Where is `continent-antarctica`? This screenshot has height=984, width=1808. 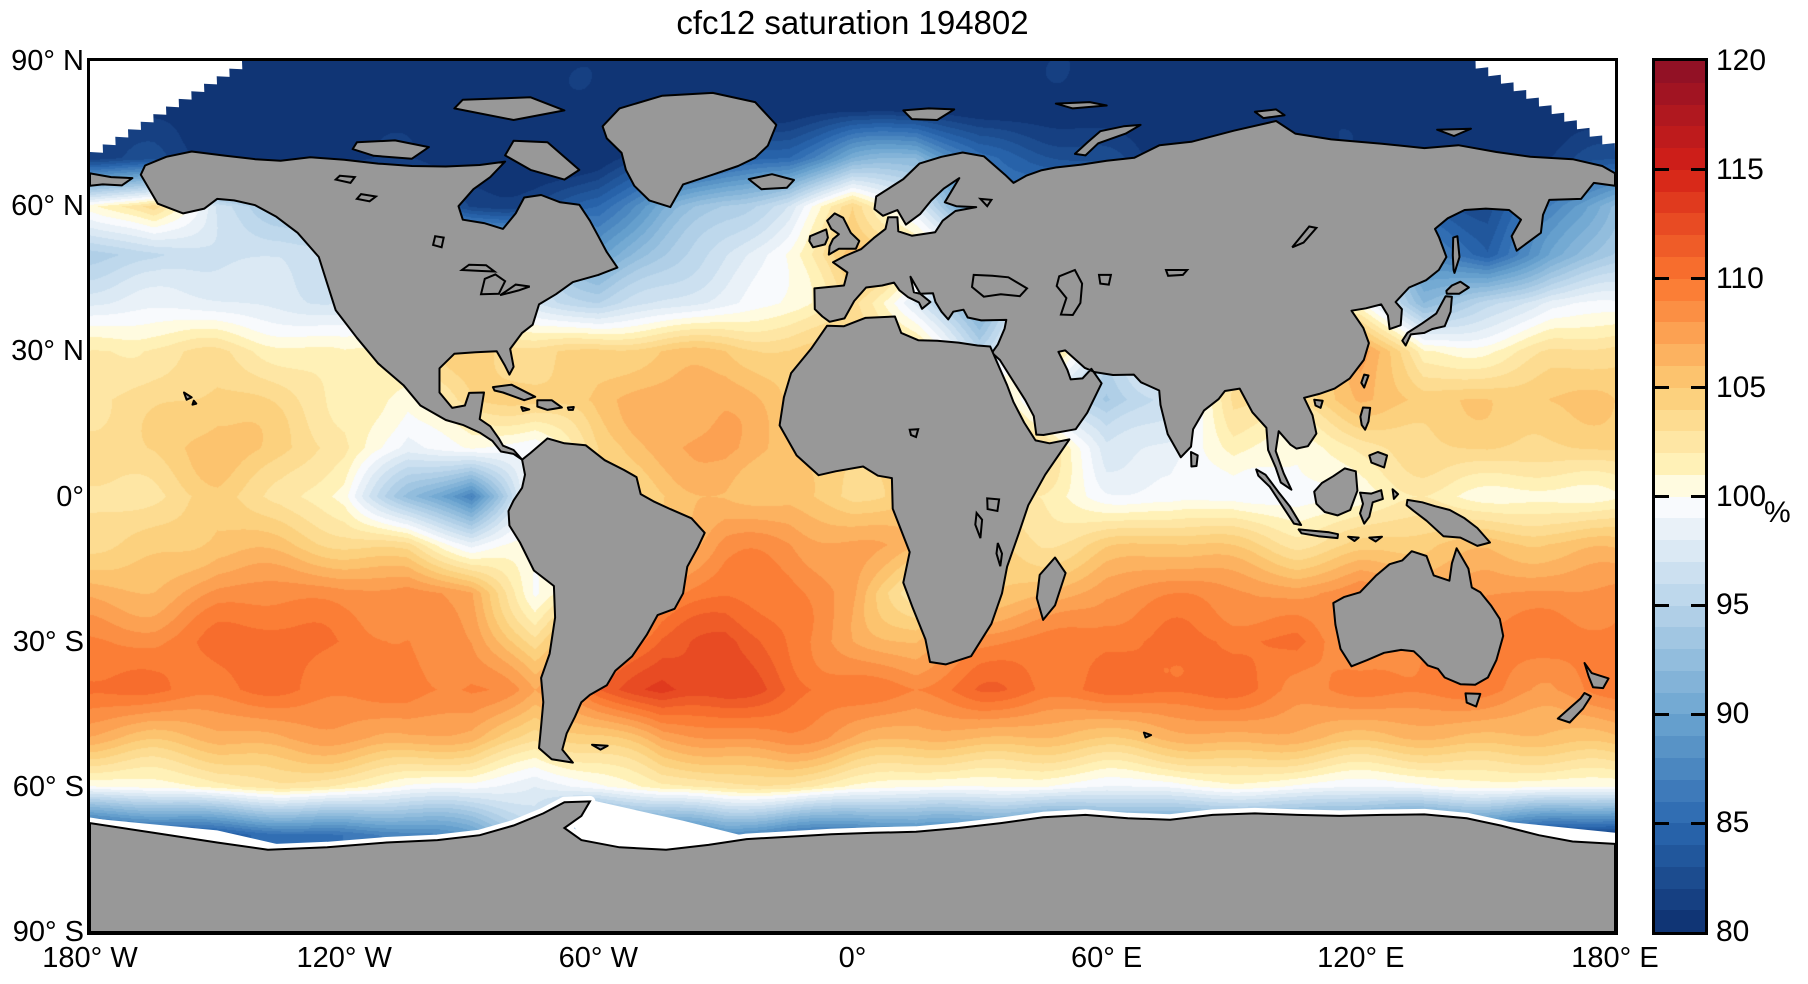 continent-antarctica is located at coordinates (852, 866).